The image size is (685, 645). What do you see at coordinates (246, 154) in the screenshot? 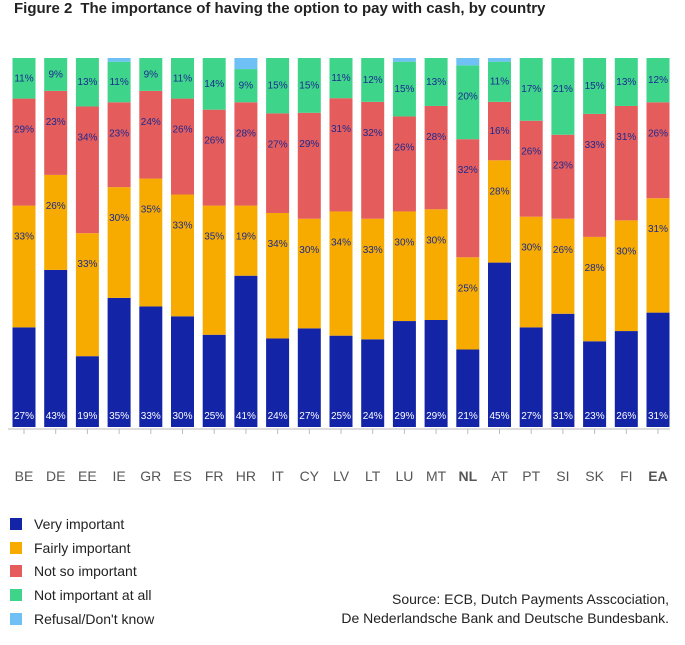
I see `bar-segment-notso-hr` at bounding box center [246, 154].